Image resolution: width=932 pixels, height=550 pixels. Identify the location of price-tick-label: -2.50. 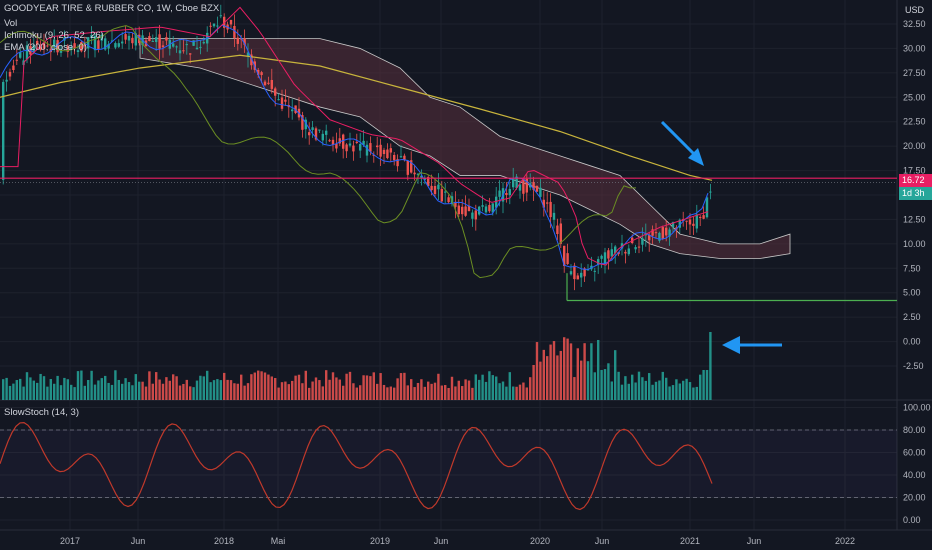
(913, 366).